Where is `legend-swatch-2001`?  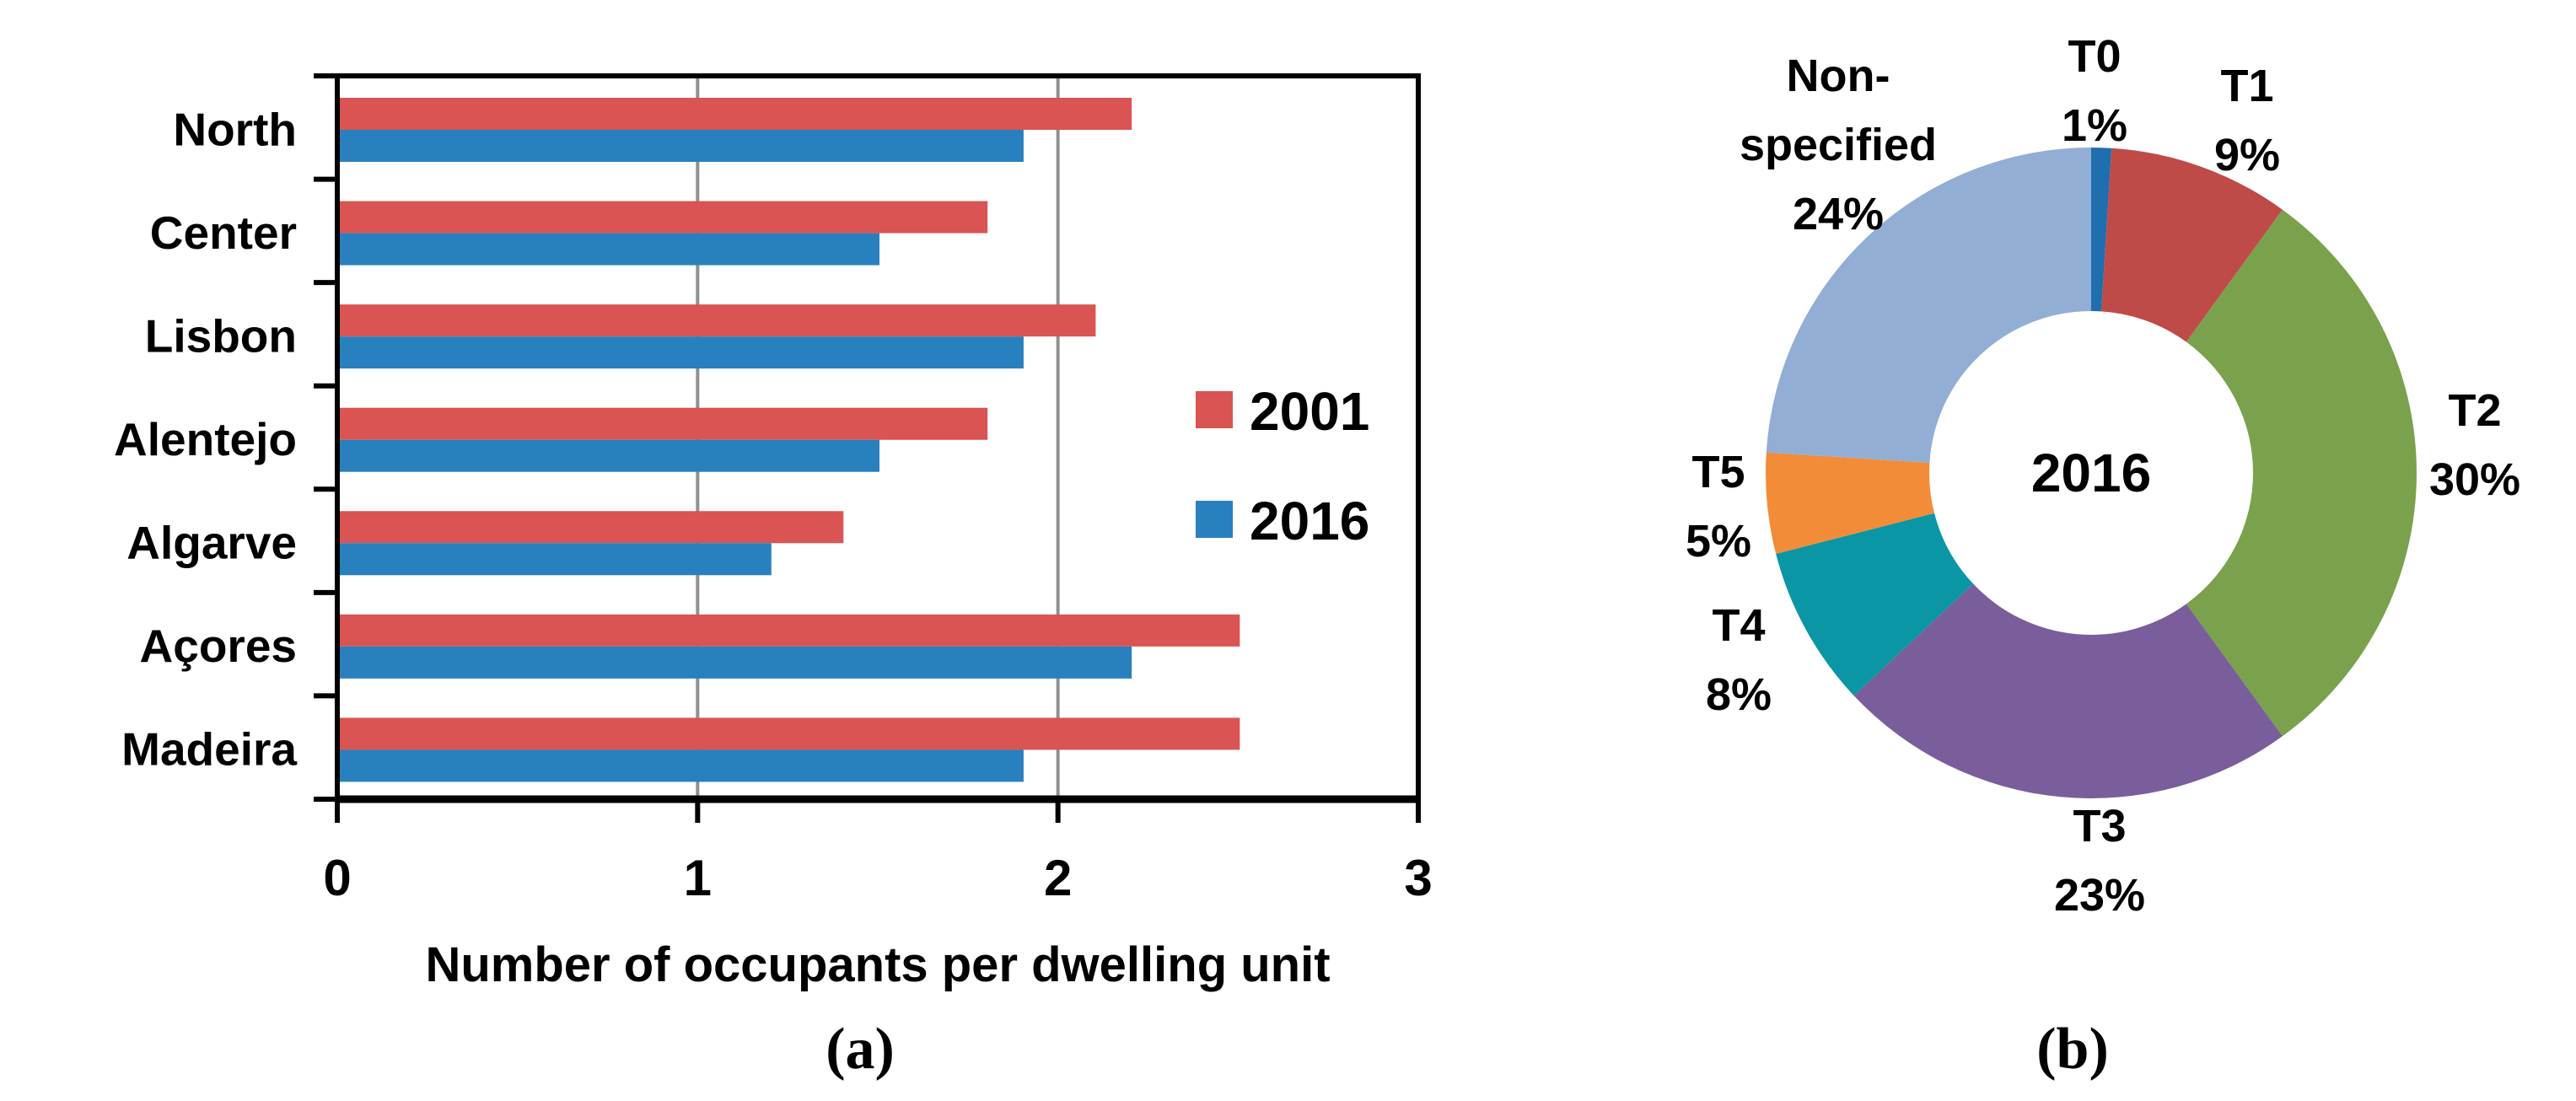
legend-swatch-2001 is located at coordinates (1215, 409).